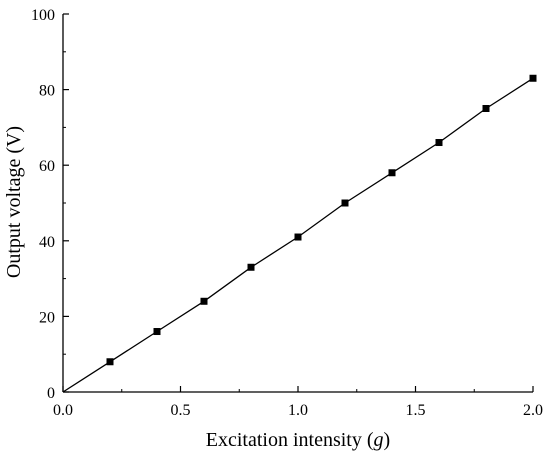 The height and width of the screenshot is (456, 550). I want to click on x-tick-label: 2.0, so click(533, 410).